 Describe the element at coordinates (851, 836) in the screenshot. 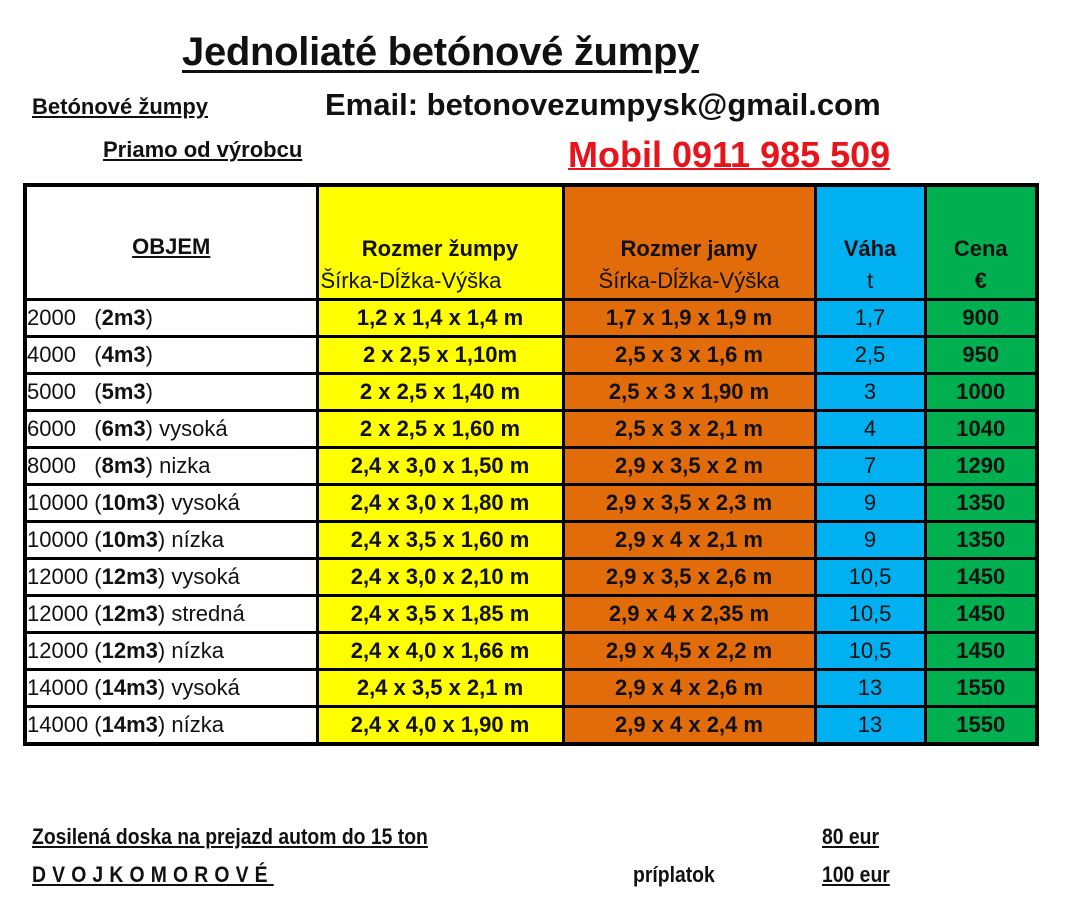

I see `reinforced-slab-price: 80 eur` at that location.